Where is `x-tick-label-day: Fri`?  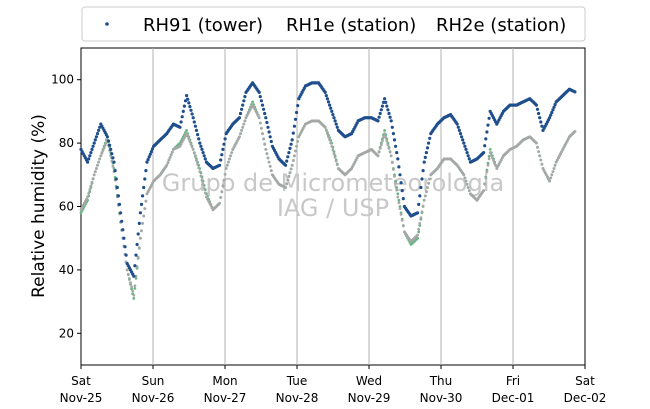
x-tick-label-day: Fri is located at coordinates (513, 381).